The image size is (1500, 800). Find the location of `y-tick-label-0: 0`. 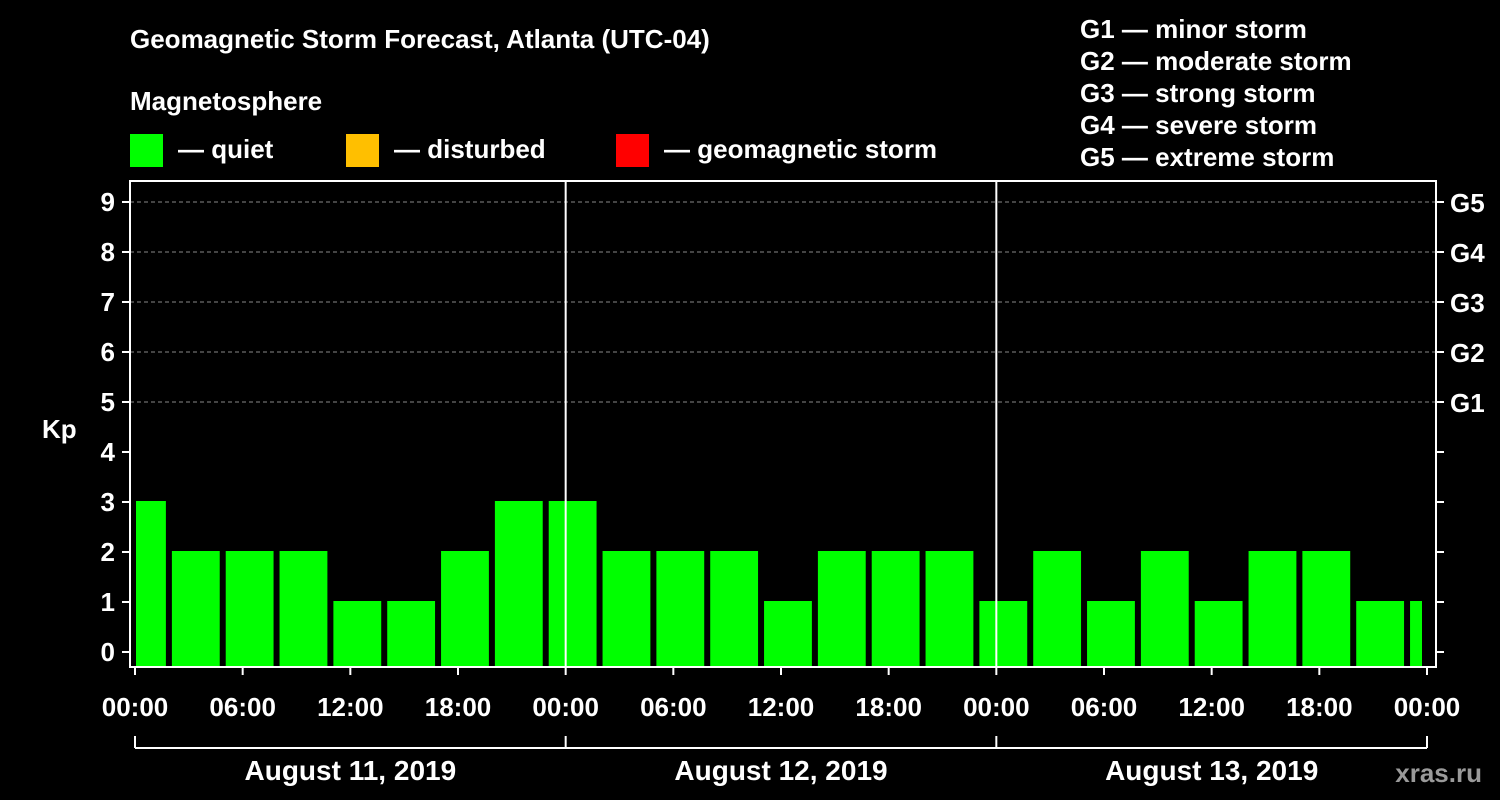

y-tick-label-0: 0 is located at coordinates (108, 652).